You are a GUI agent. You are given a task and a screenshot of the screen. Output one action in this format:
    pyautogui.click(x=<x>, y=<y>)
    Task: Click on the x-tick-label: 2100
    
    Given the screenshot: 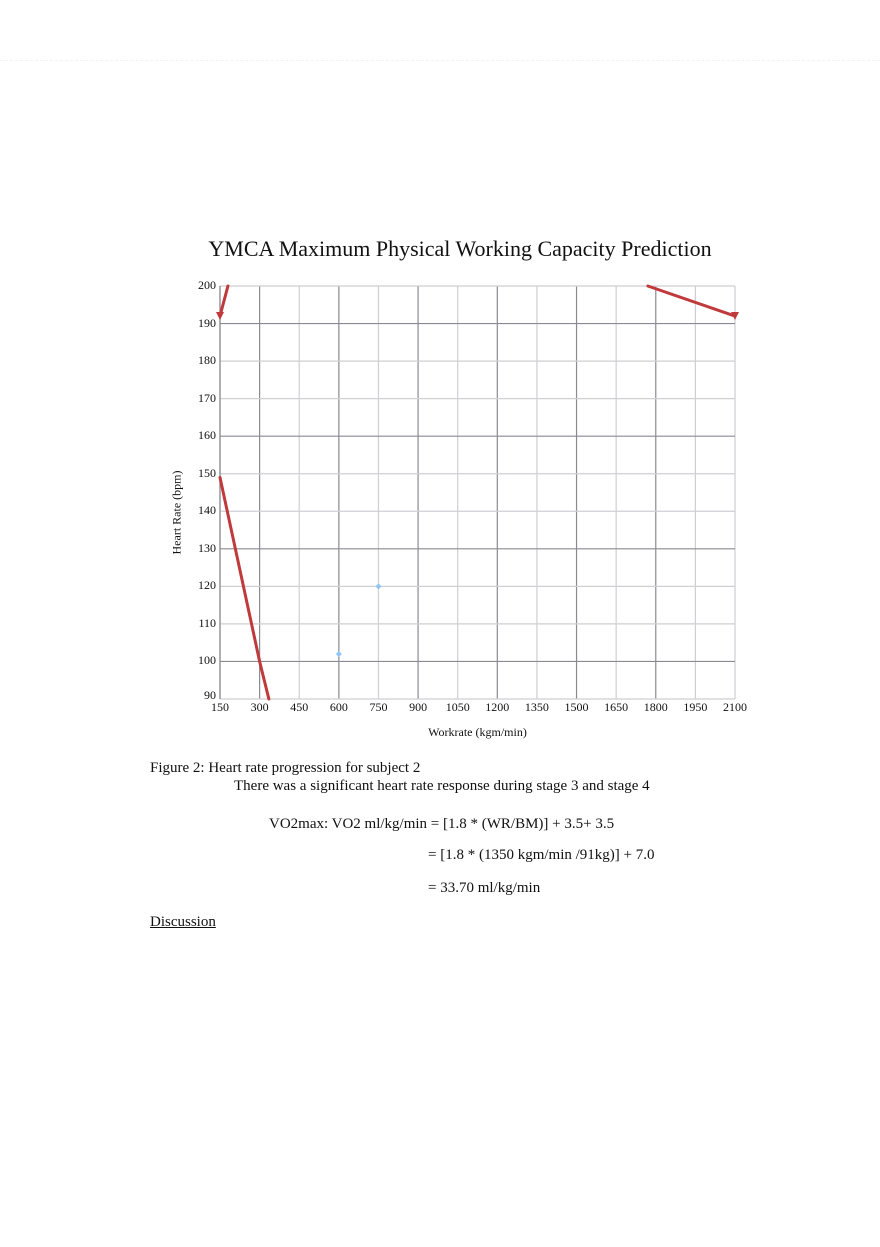 What is the action you would take?
    pyautogui.click(x=735, y=707)
    